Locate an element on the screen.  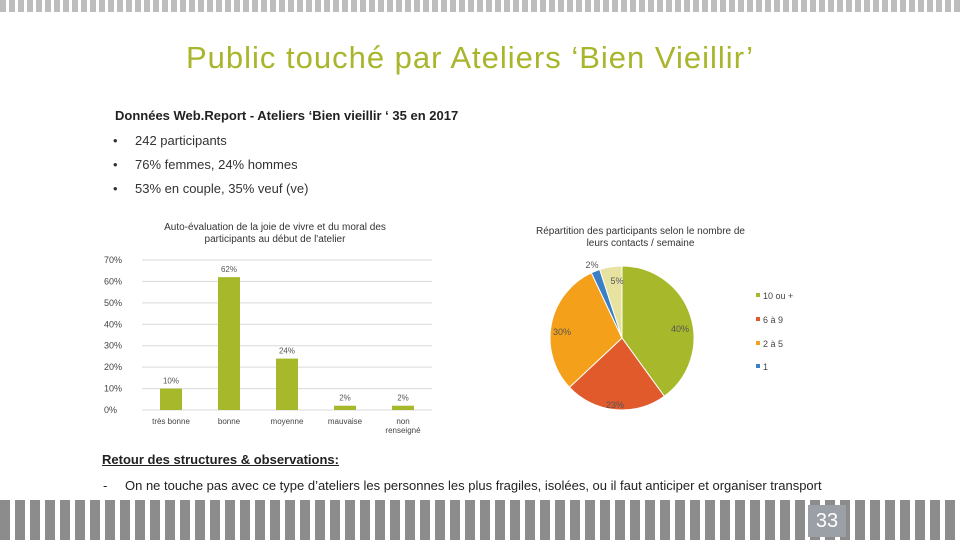
y-tick-label: 50% is located at coordinates (113, 303).